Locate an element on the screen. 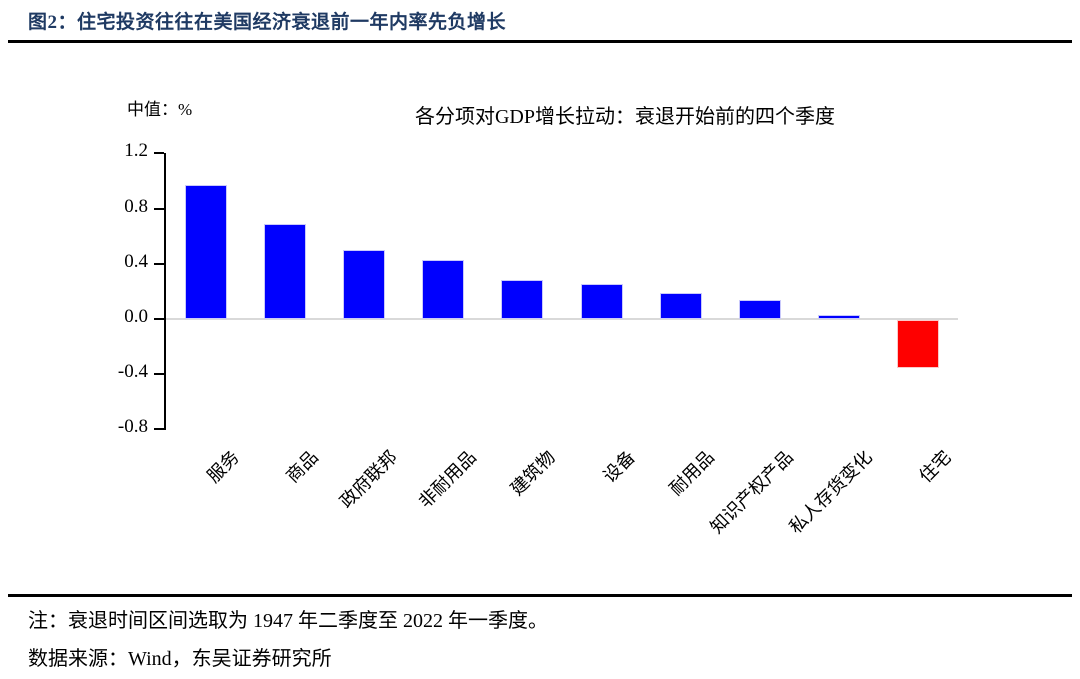 Image resolution: width=1080 pixels, height=679 pixels. data-source: 数据来源：Wind，东吴证券研究所 is located at coordinates (180, 659).